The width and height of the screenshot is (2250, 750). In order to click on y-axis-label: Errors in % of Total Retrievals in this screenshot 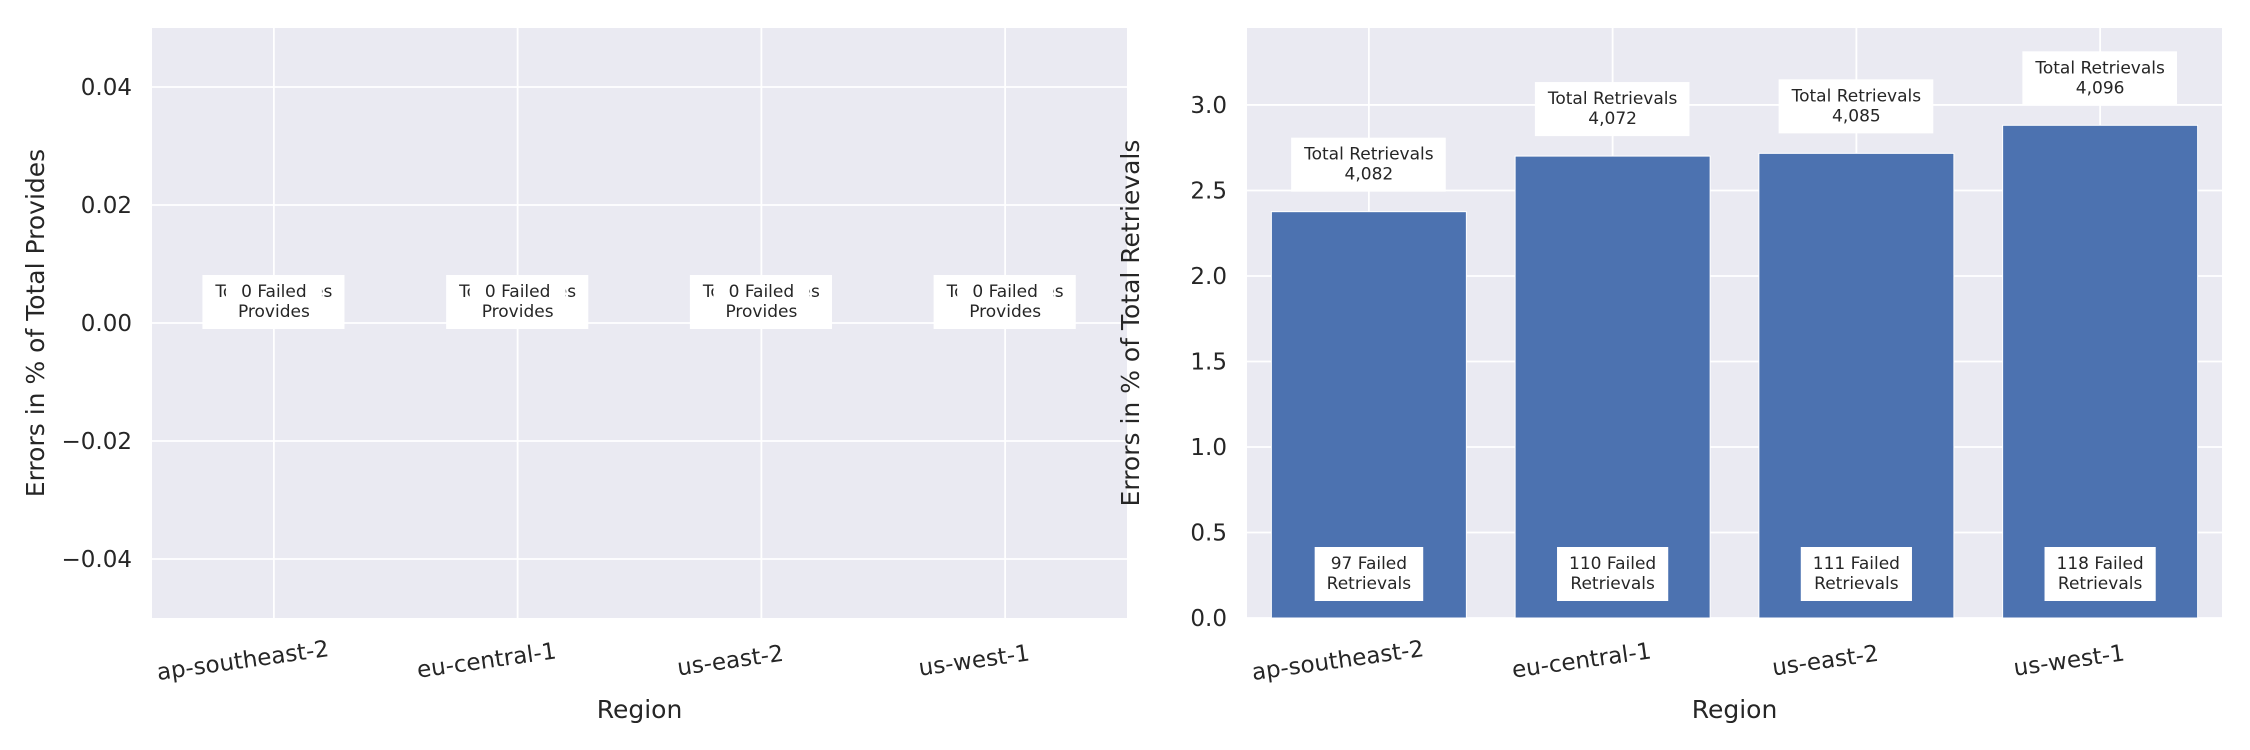, I will do `click(1130, 323)`.